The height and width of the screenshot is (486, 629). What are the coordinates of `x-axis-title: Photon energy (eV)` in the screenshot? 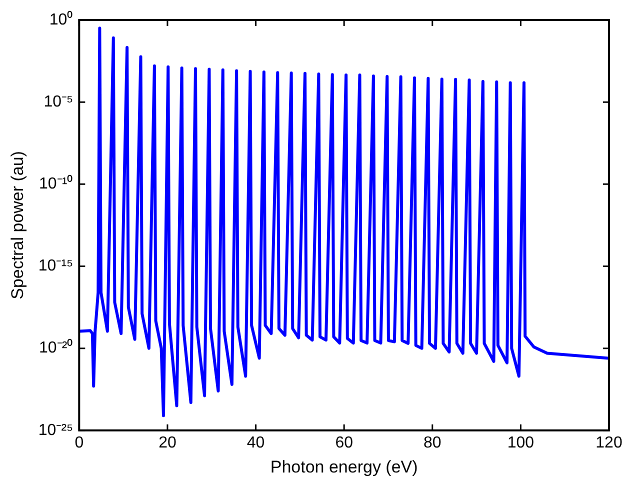 It's located at (344, 466).